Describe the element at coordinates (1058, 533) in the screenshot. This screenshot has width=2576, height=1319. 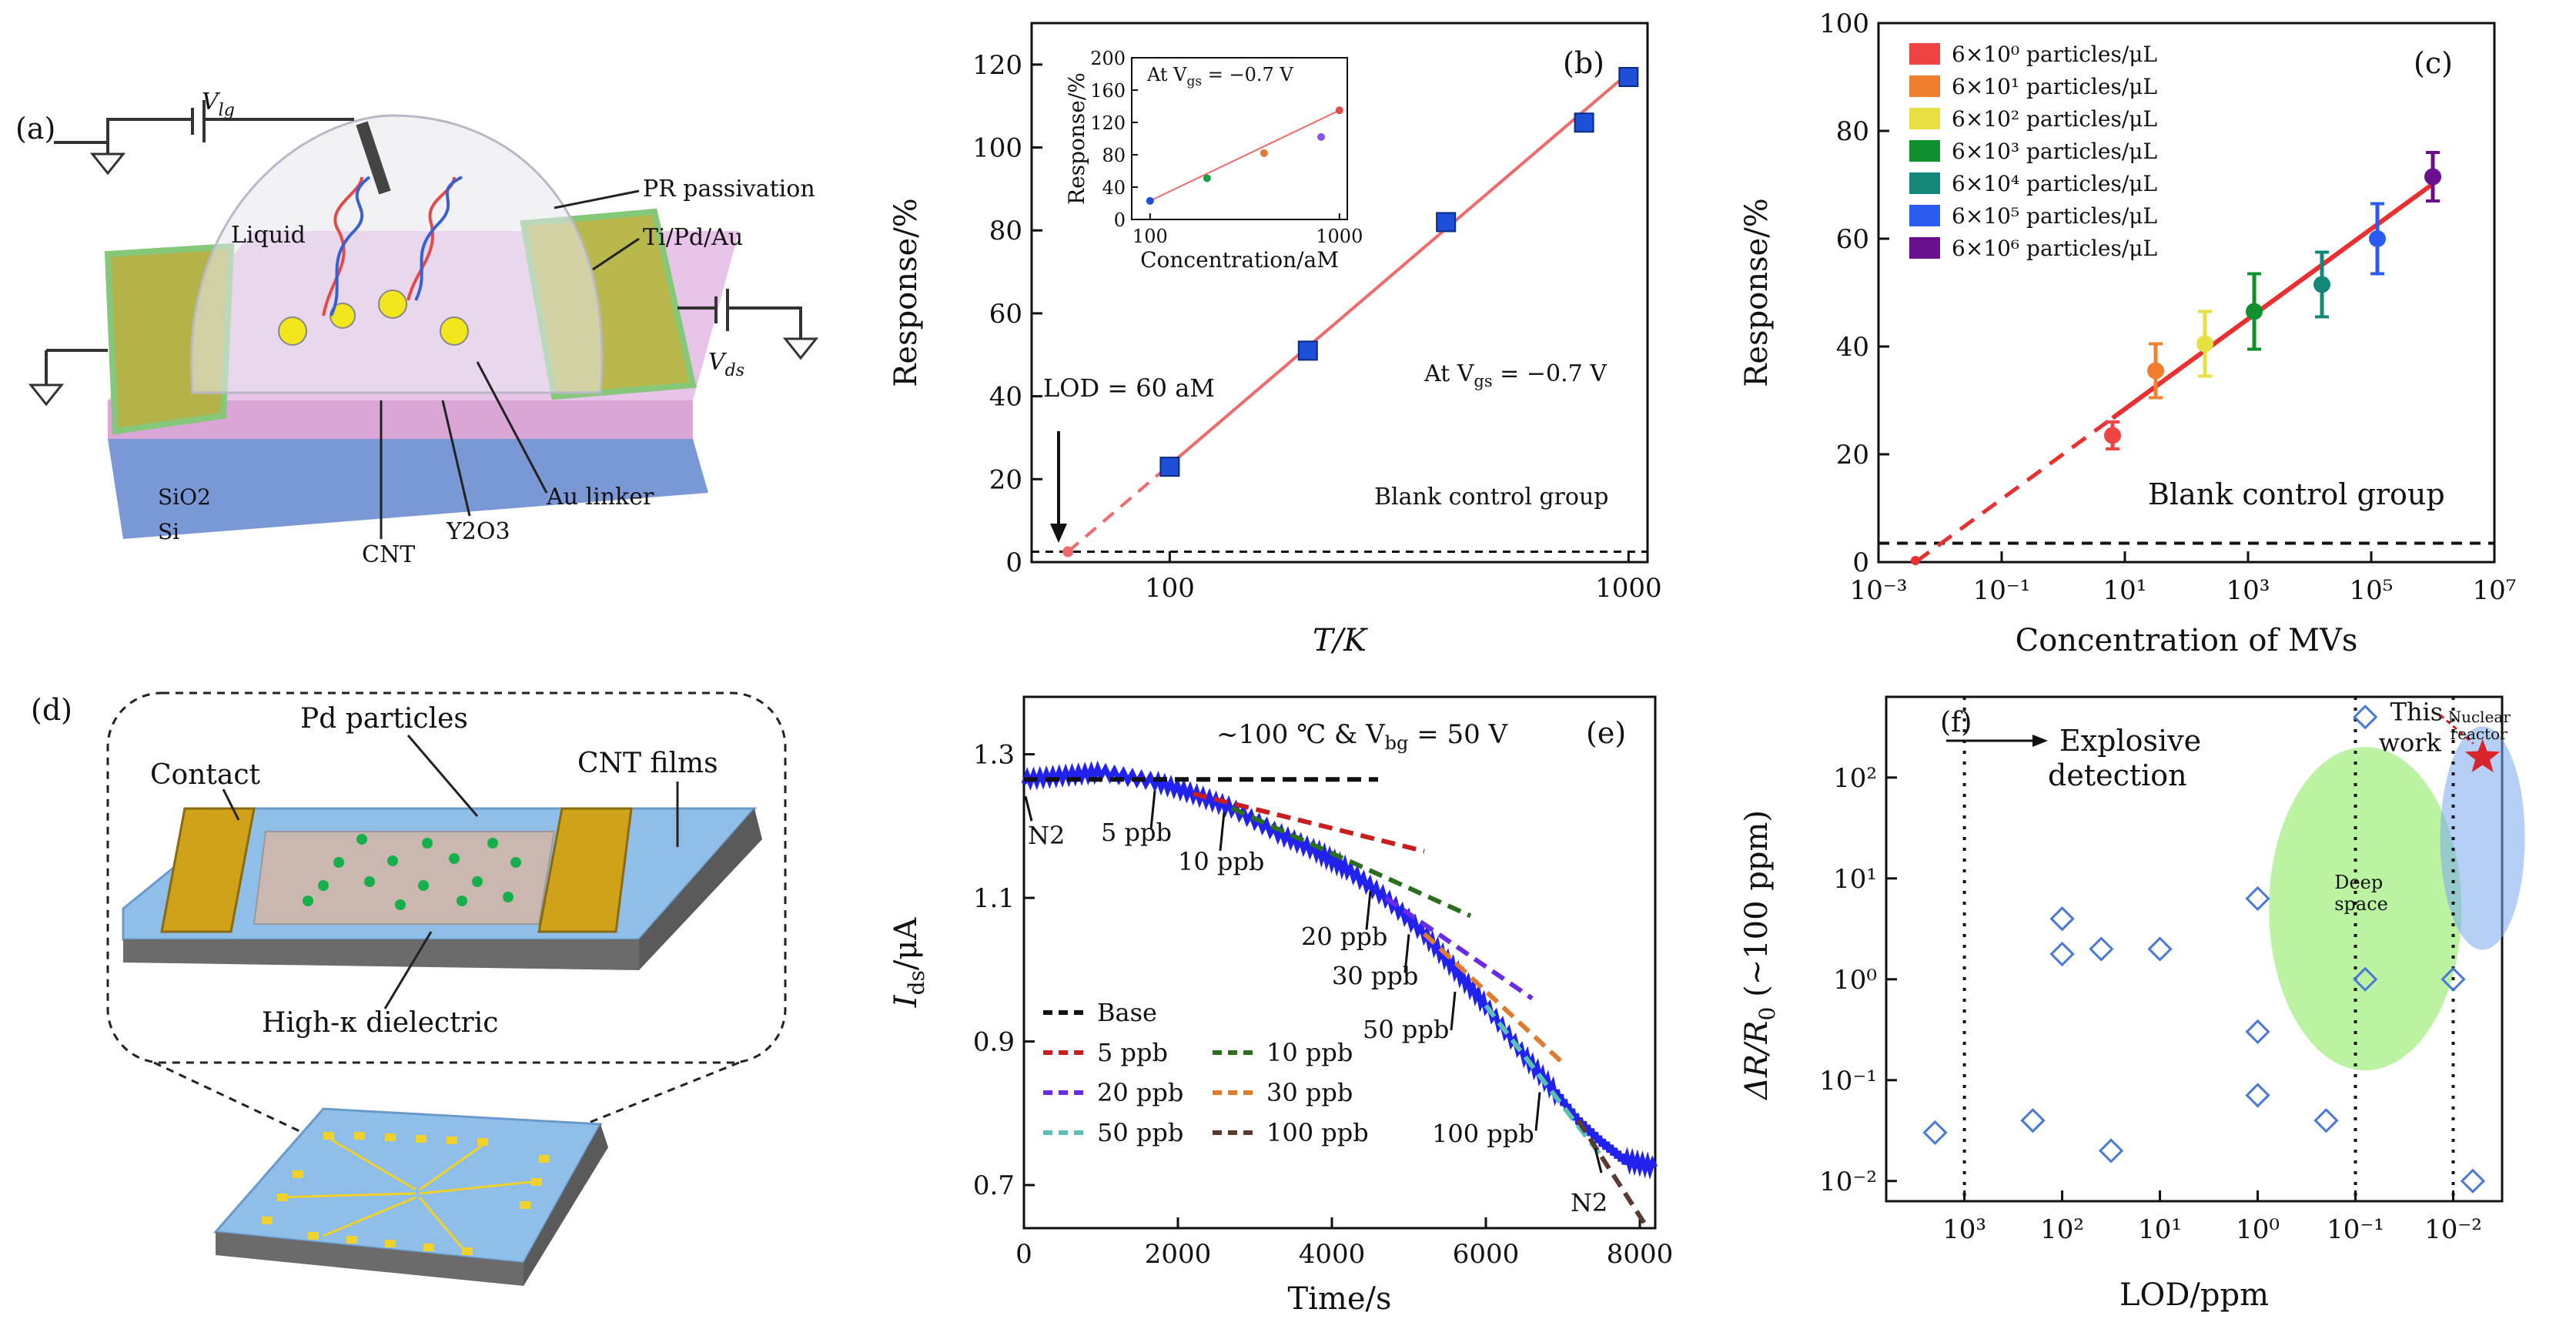
I see `chart-b-lod-arrowhead` at that location.